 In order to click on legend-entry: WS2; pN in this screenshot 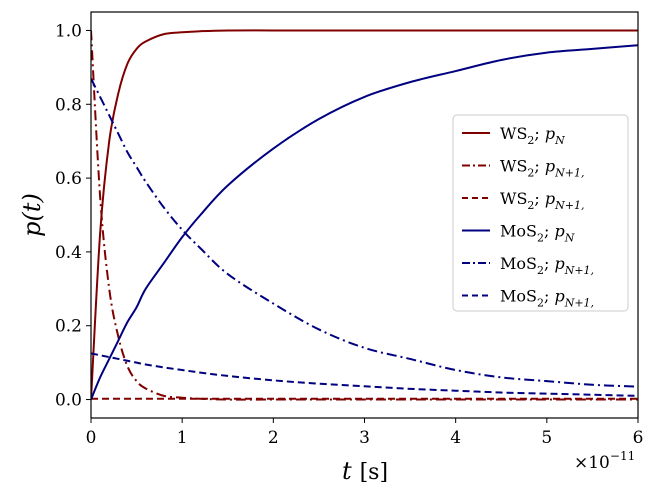, I will do `click(513, 135)`.